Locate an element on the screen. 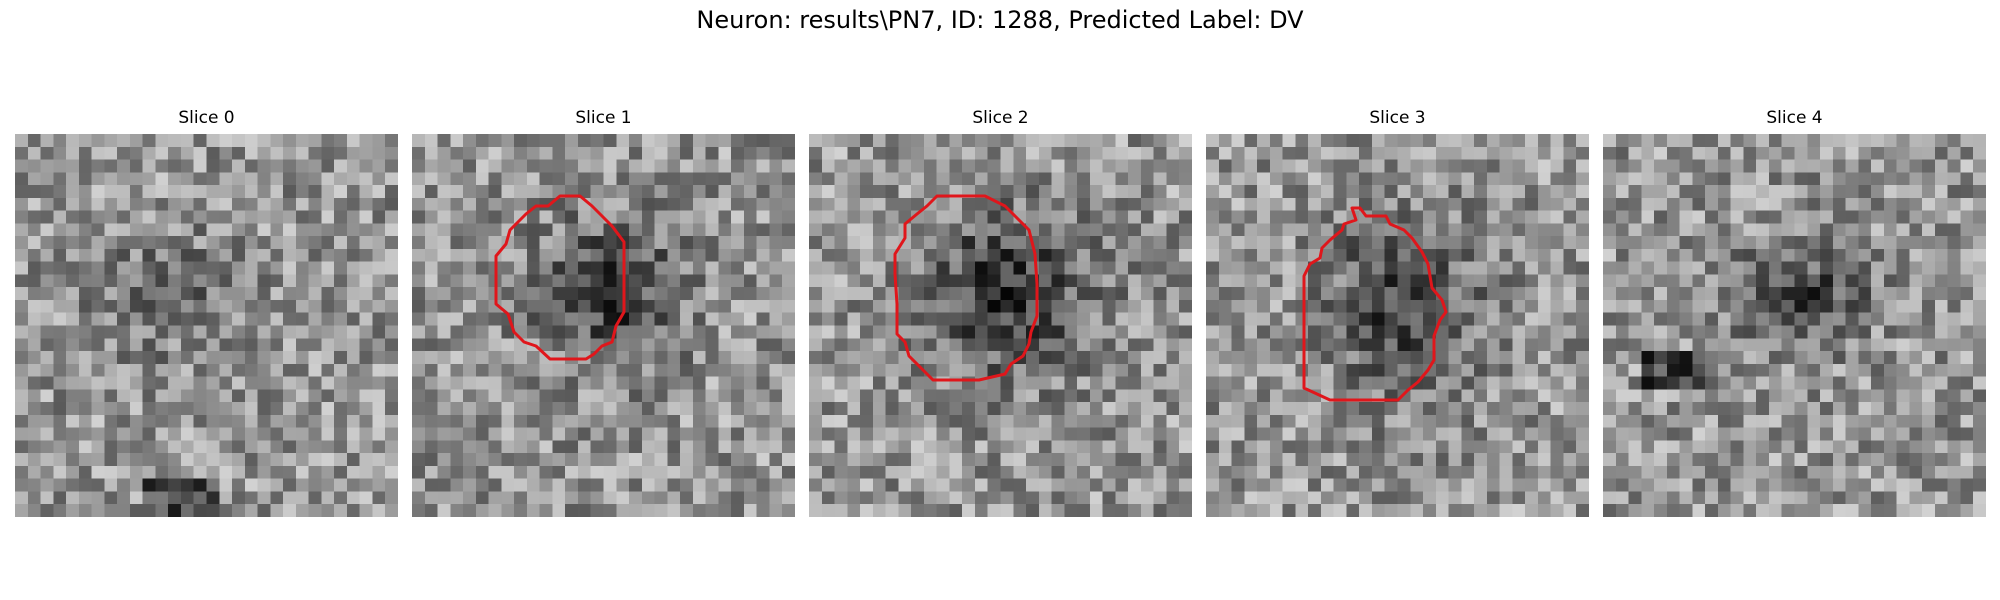 This screenshot has height=600, width=2000. slice-panel-1: Slice 1 is located at coordinates (603, 312).